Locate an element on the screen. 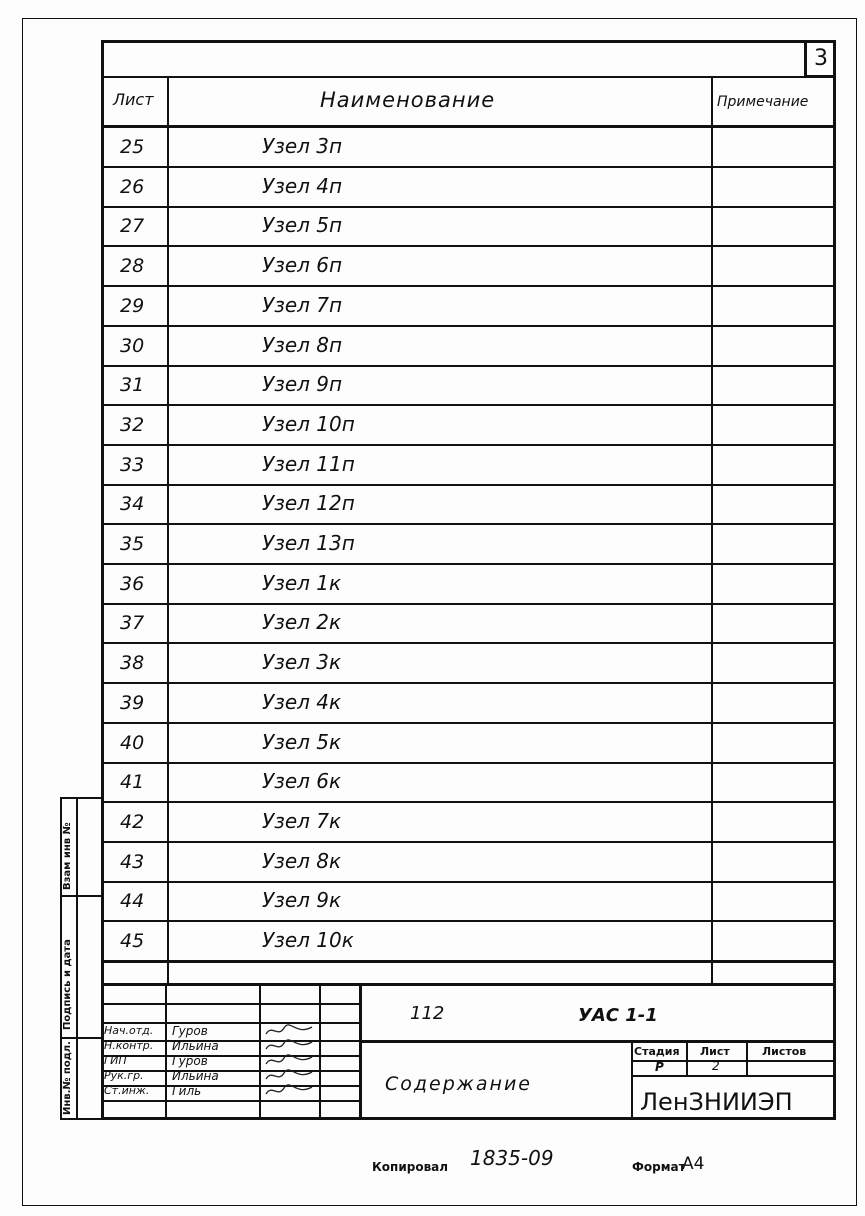 This screenshot has width=865, height=1216. row-name: Узел 5к is located at coordinates (302, 741).